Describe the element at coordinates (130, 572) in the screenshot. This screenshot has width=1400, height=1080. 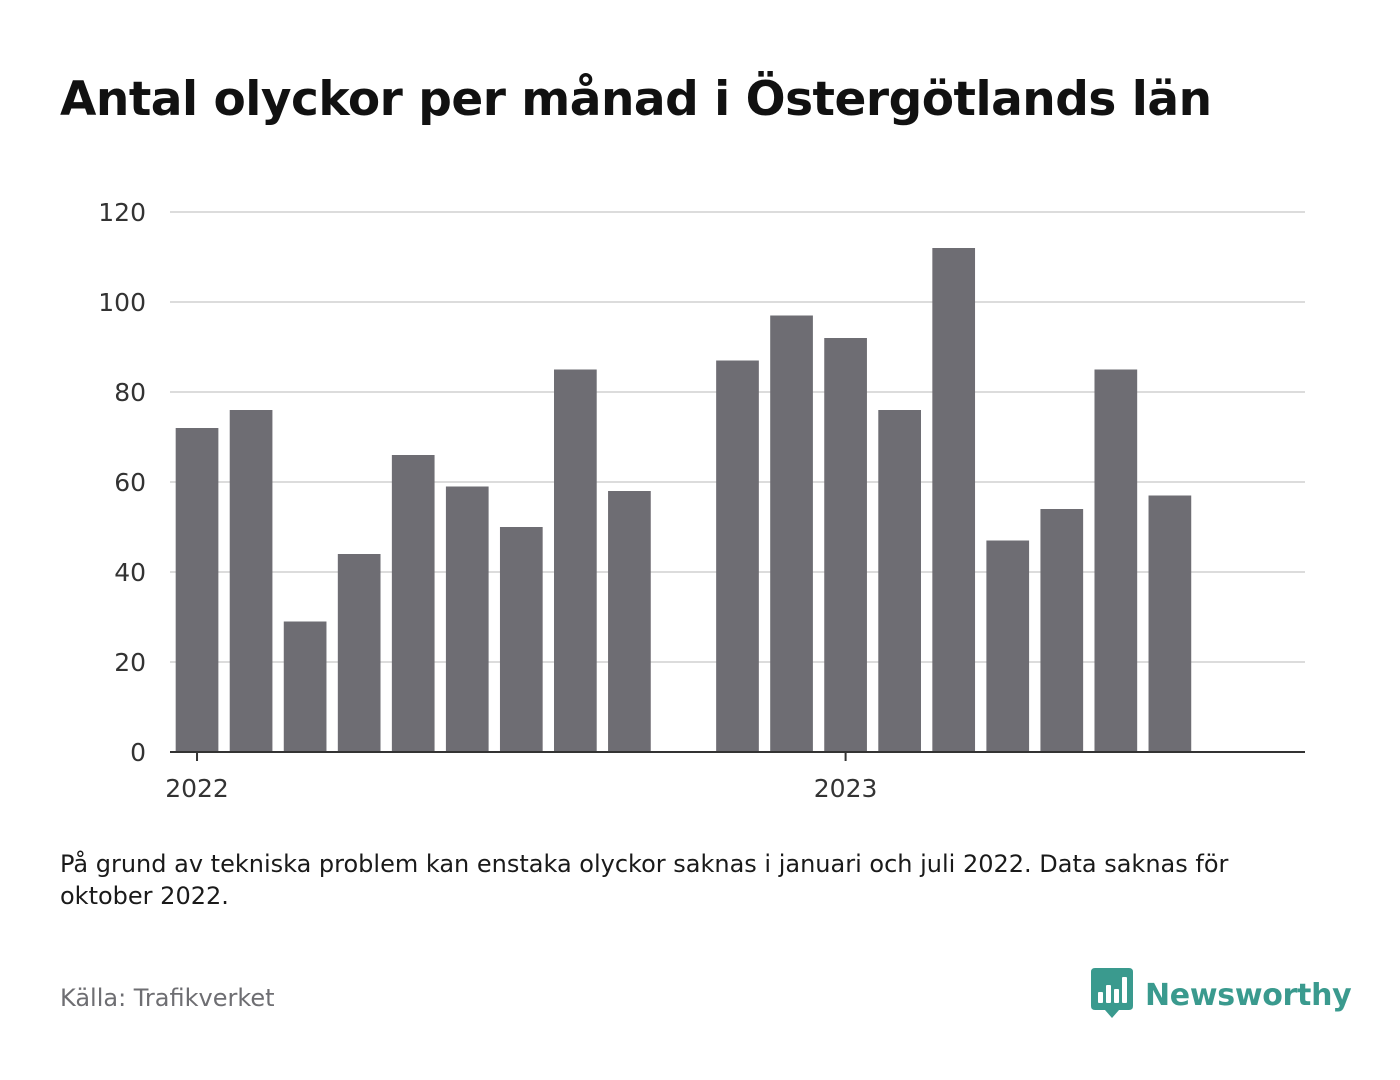
I see `y-tick-label: 40` at that location.